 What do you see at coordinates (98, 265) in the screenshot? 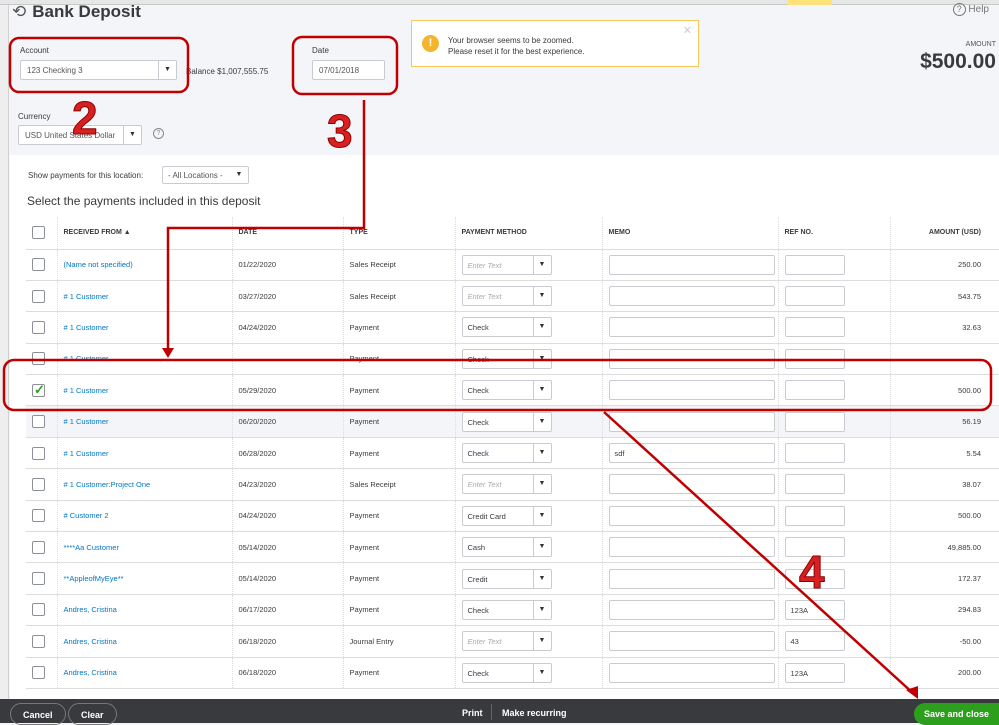
I see `received-from-link: (Name not specified)` at bounding box center [98, 265].